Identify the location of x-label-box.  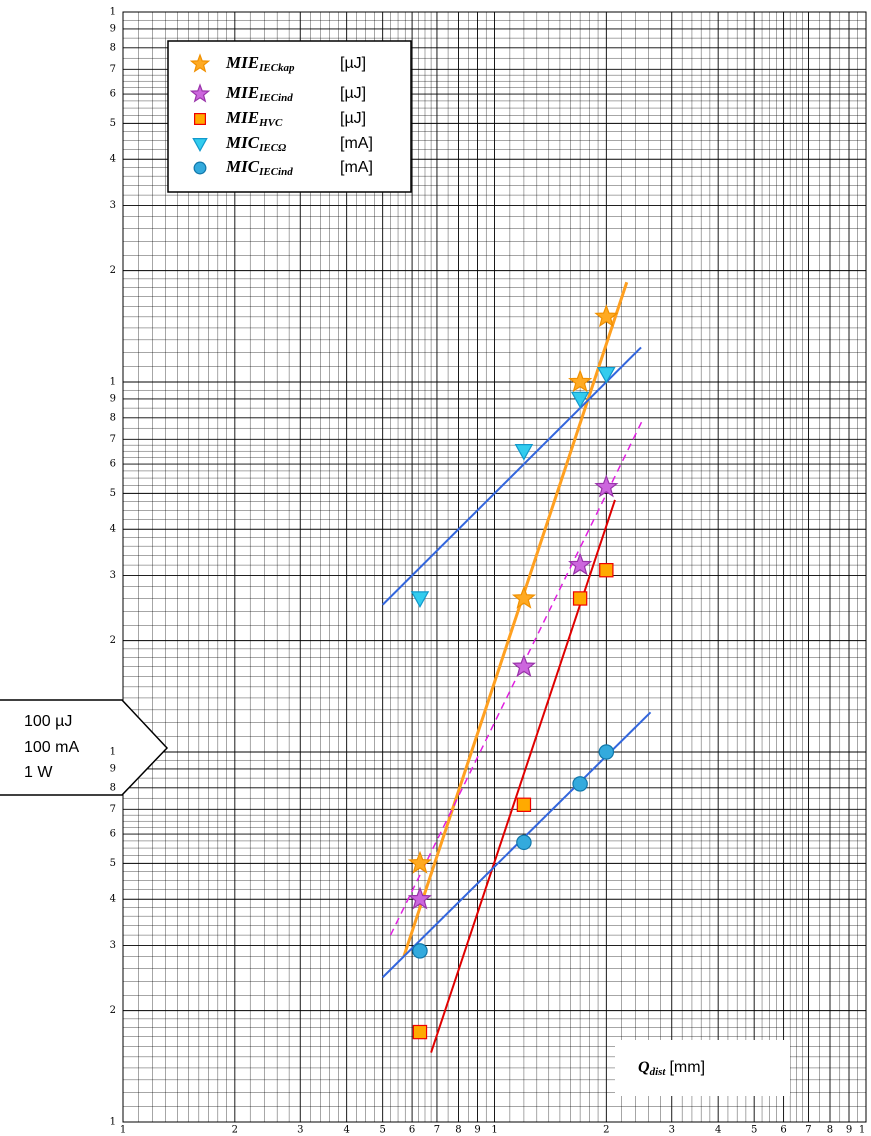
(702, 1068).